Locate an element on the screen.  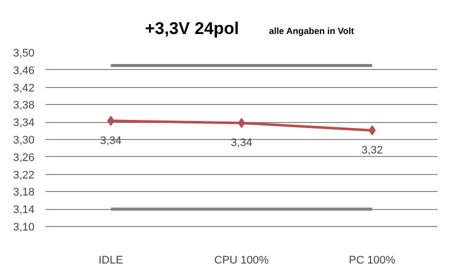
y-tick-label: 3,18 is located at coordinates (24, 192).